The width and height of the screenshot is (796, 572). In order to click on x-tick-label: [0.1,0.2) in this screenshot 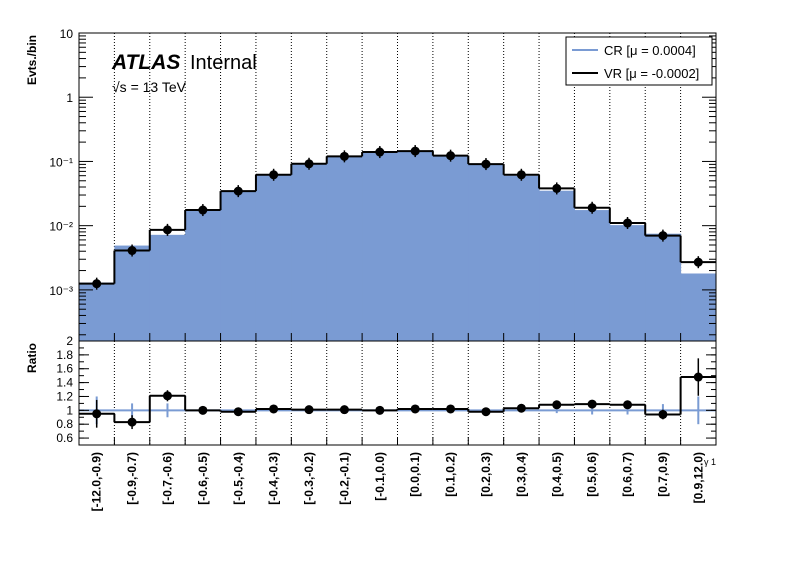, I will do `click(451, 474)`.